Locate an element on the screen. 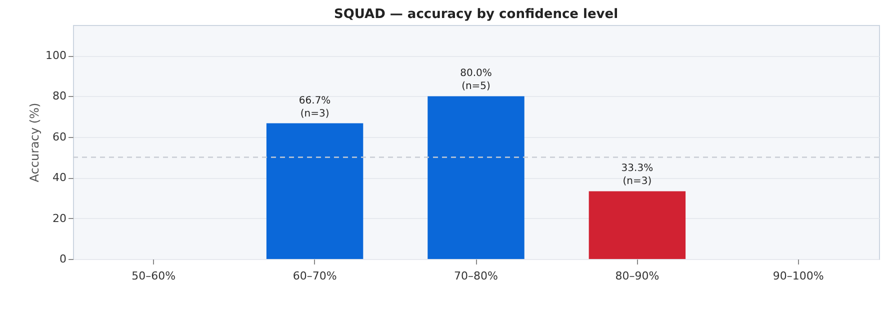 The height and width of the screenshot is (312, 895). data-label: 33.3% (n=3) is located at coordinates (637, 175).